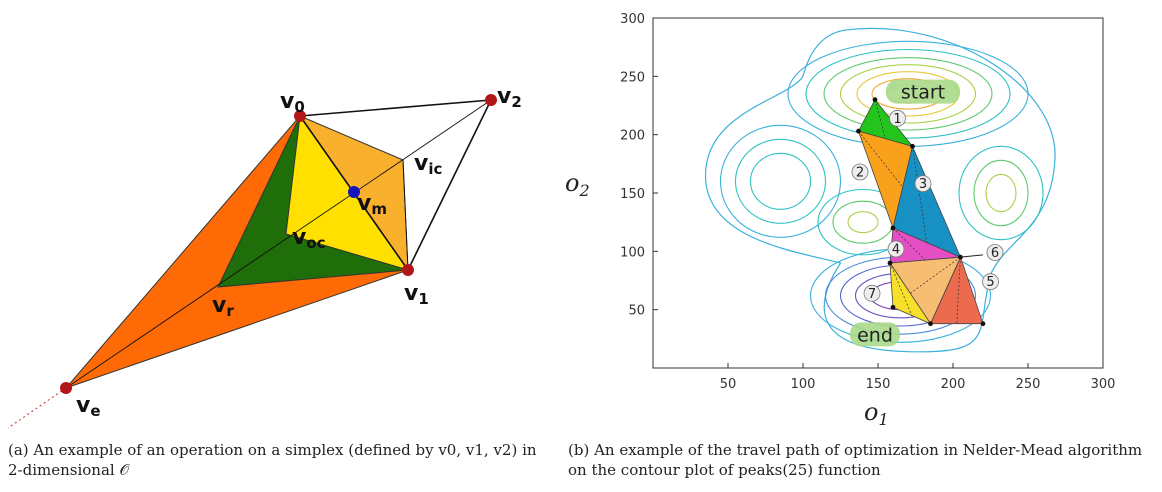 The image size is (1162, 492). What do you see at coordinates (372, 204) in the screenshot?
I see `label-vm: vm` at bounding box center [372, 204].